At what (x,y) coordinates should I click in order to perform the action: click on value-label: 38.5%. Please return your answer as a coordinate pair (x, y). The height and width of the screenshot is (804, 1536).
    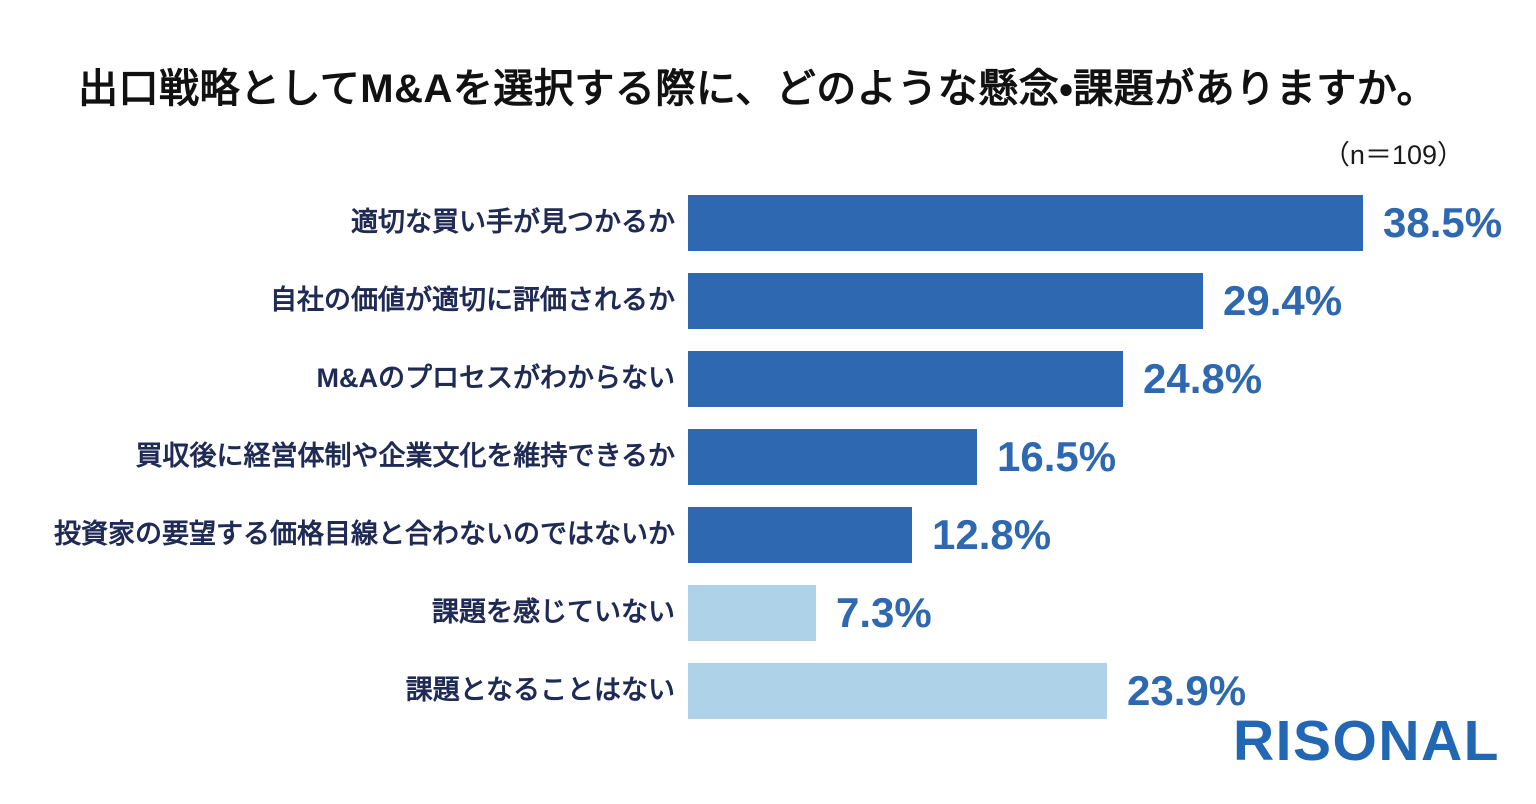
    Looking at the image, I should click on (1443, 222).